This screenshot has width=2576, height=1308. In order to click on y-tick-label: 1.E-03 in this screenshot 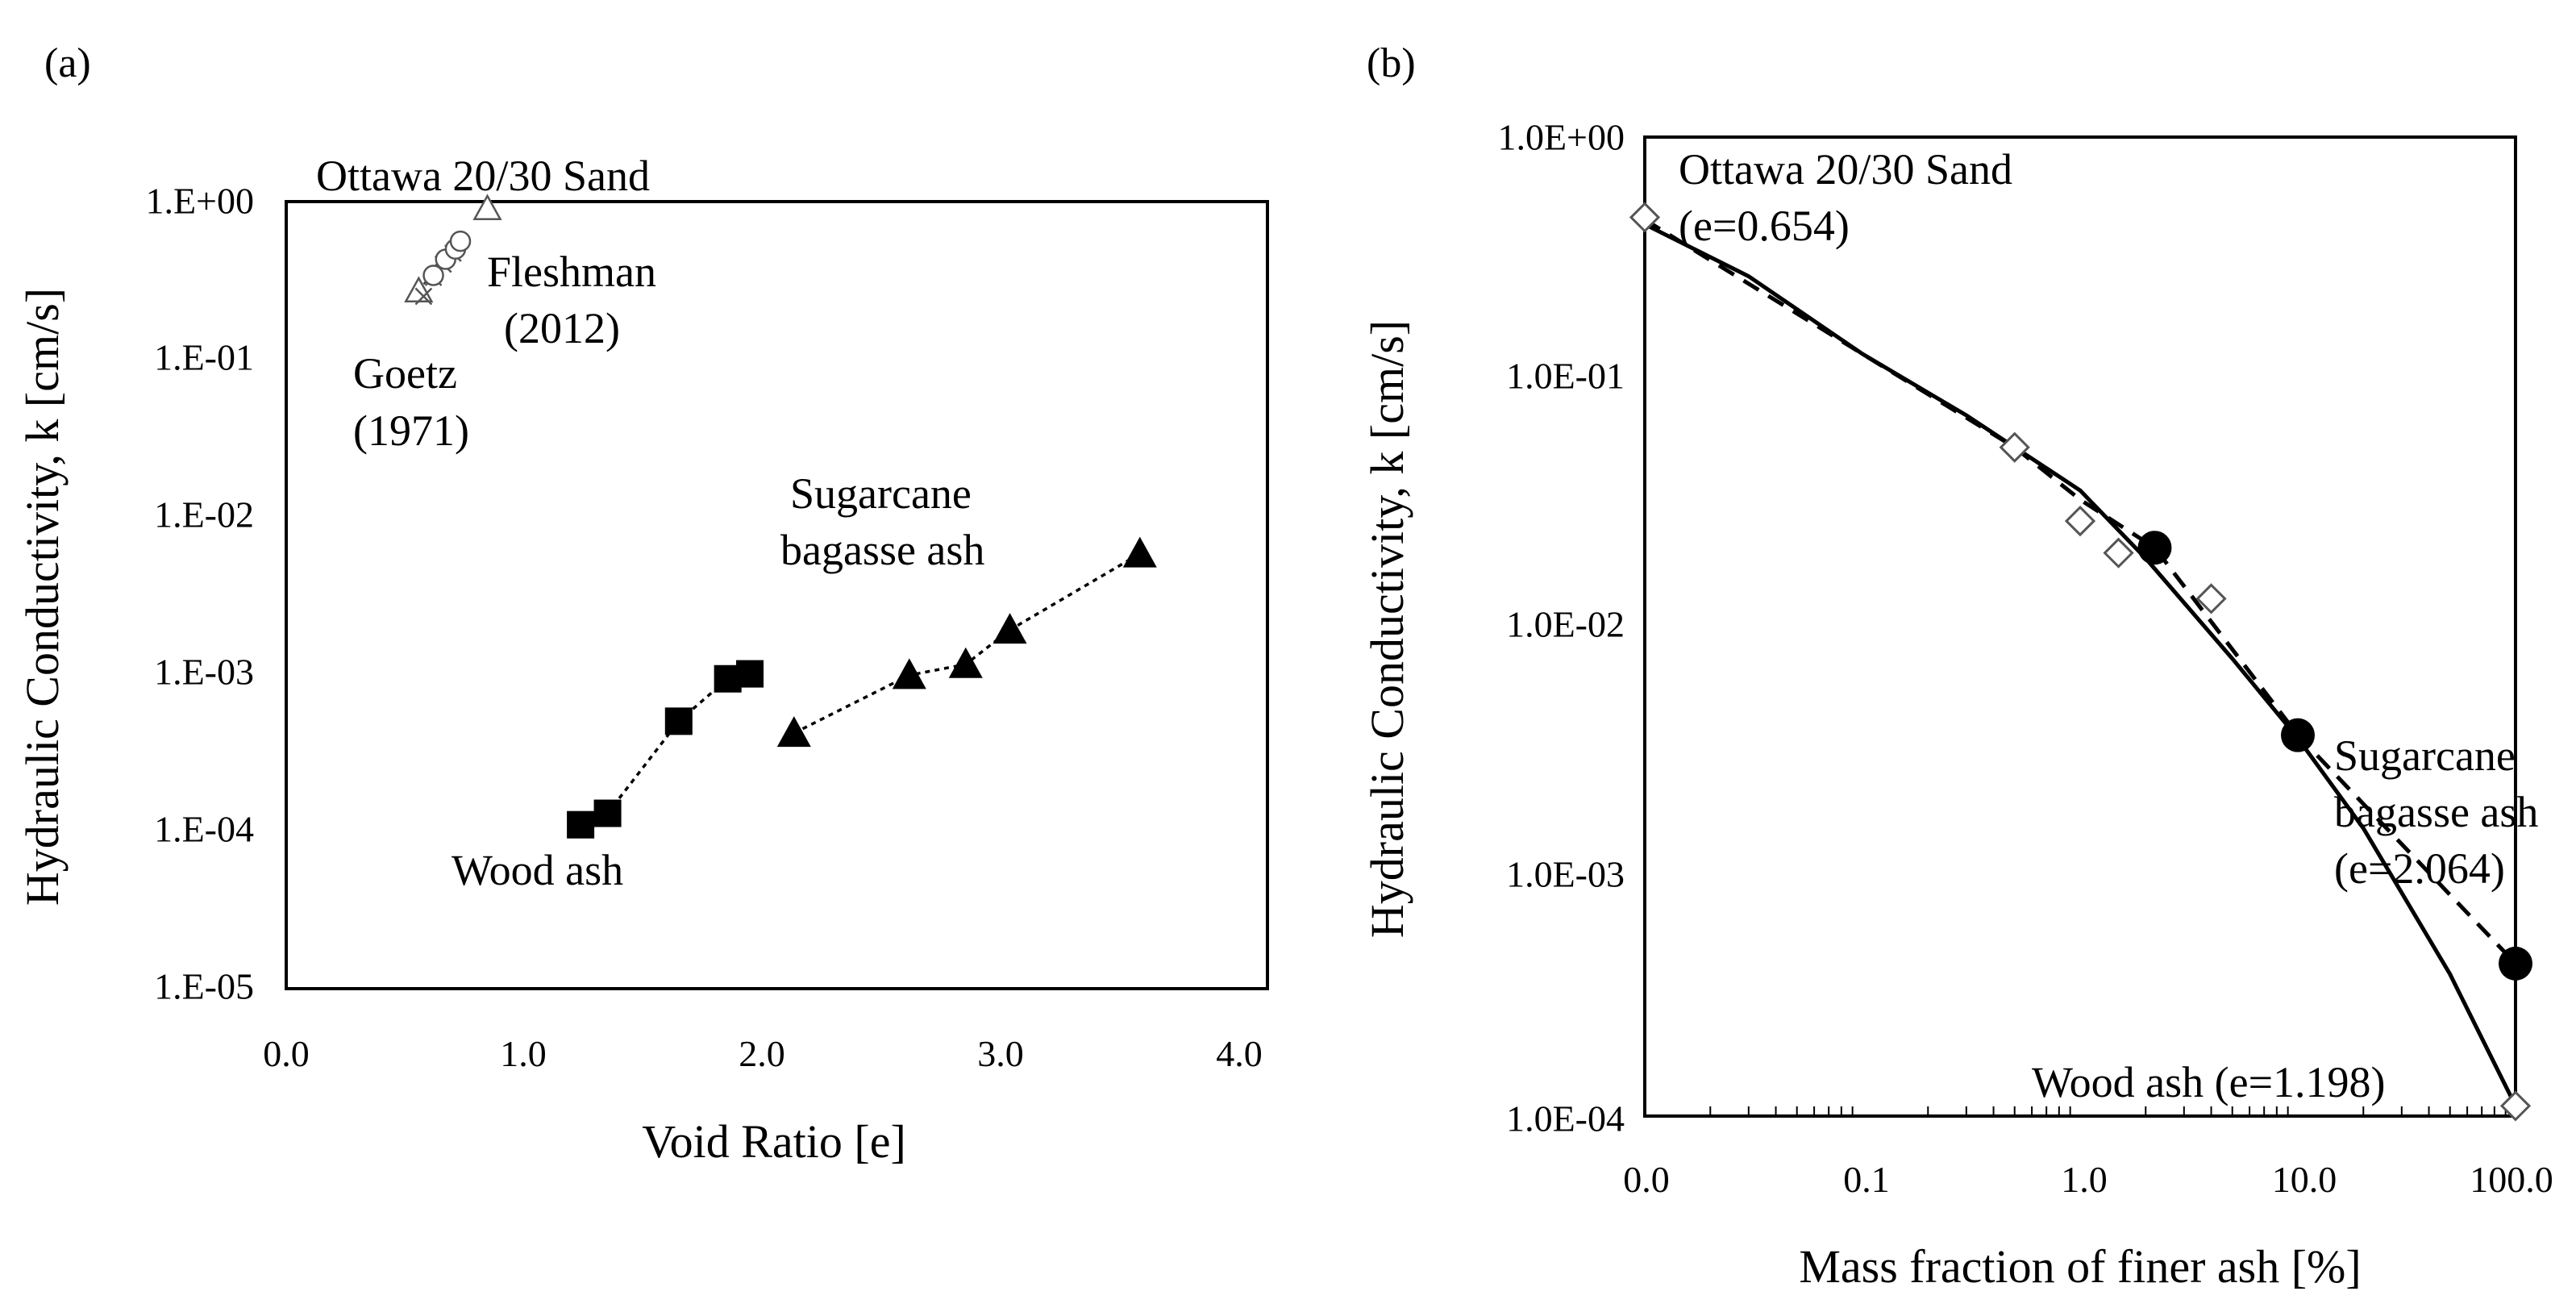, I will do `click(204, 673)`.